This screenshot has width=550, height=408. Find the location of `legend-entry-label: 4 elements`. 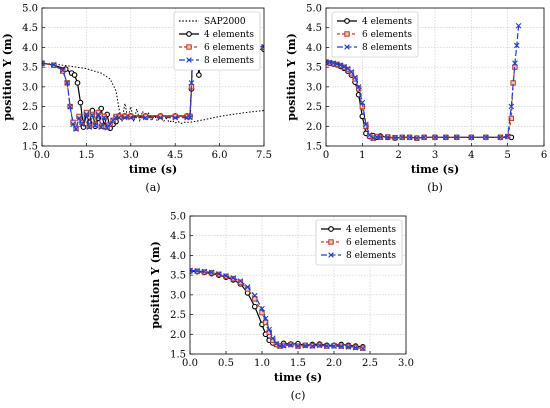

legend-entry-label: 4 elements is located at coordinates (229, 35).